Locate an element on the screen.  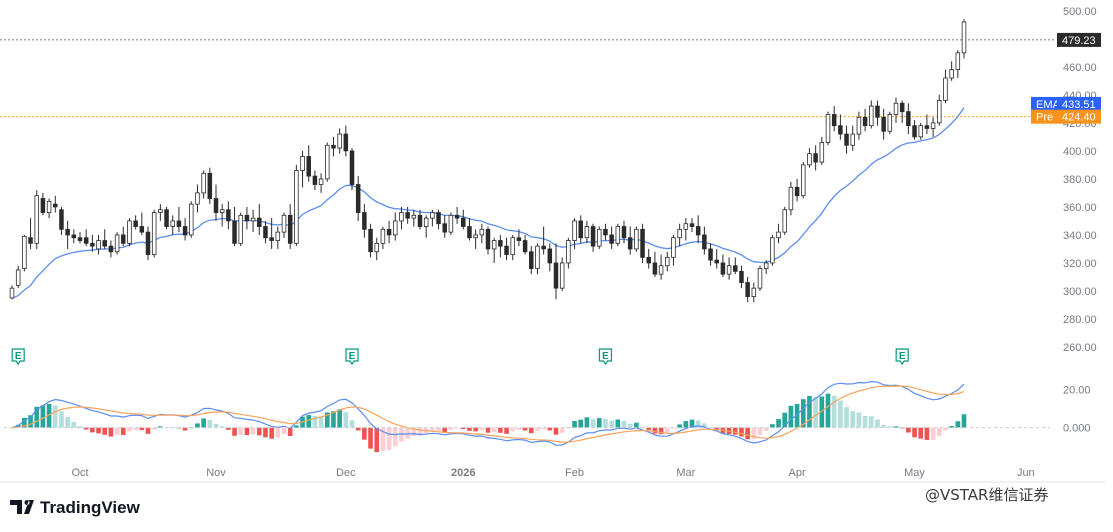
price-tick-label: 260.00 is located at coordinates (1080, 348).